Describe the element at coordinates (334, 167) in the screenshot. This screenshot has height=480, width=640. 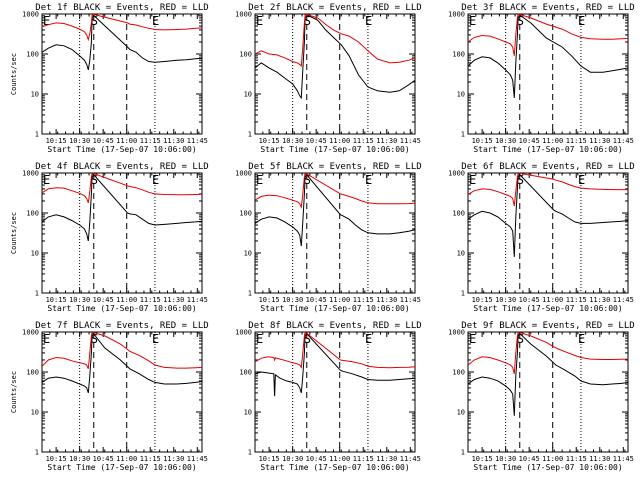
I see `panel-title: Det 5f BLACK = Events, RED = LLD` at that location.